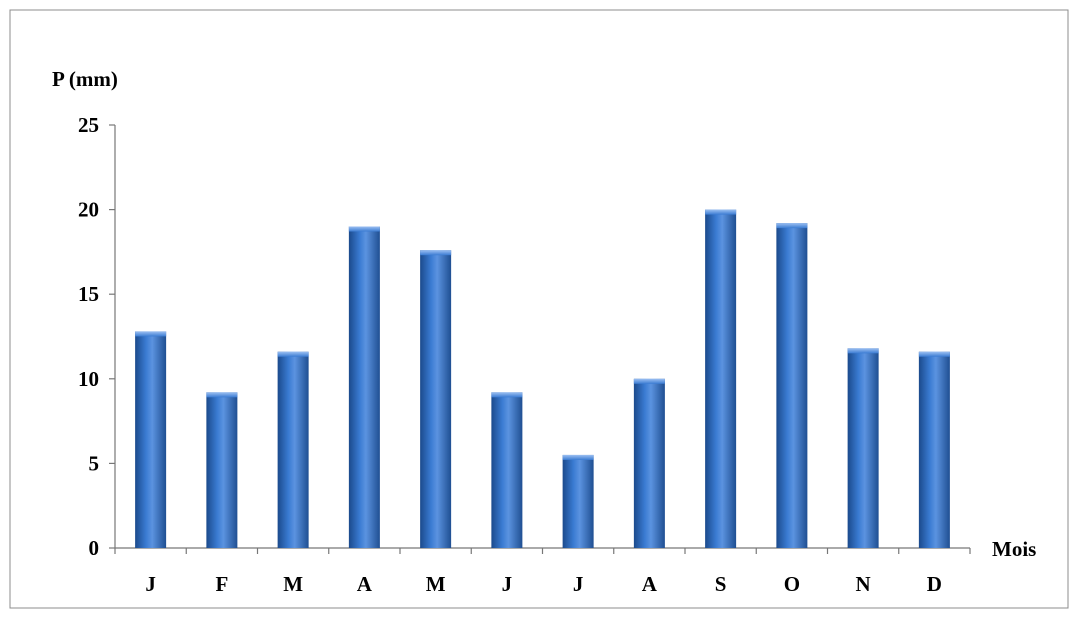 This screenshot has height=617, width=1073. I want to click on x-tick-label: D, so click(934, 584).